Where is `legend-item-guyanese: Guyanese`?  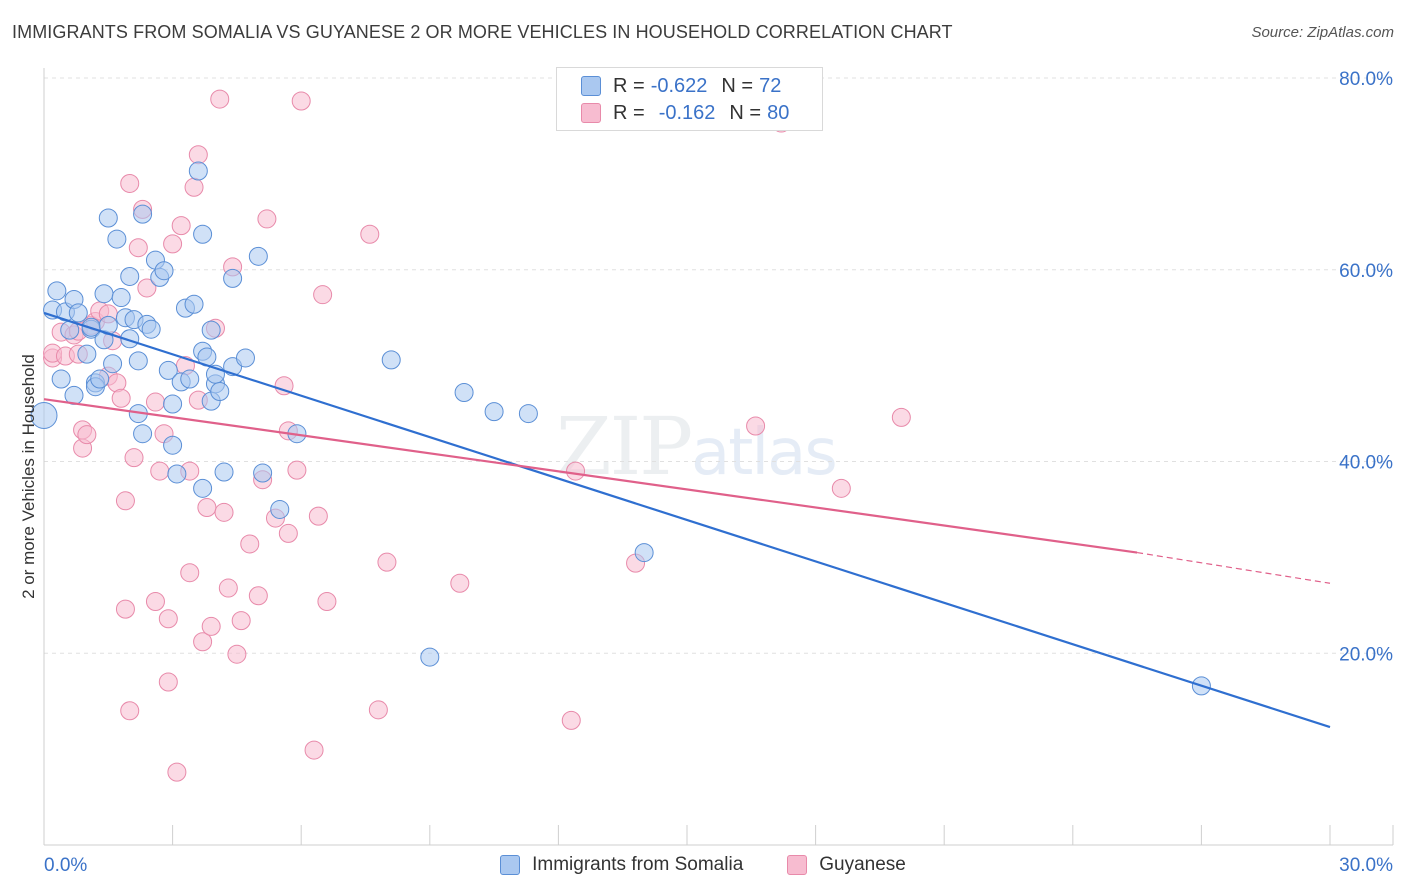 legend-item-guyanese: Guyanese is located at coordinates (846, 865).